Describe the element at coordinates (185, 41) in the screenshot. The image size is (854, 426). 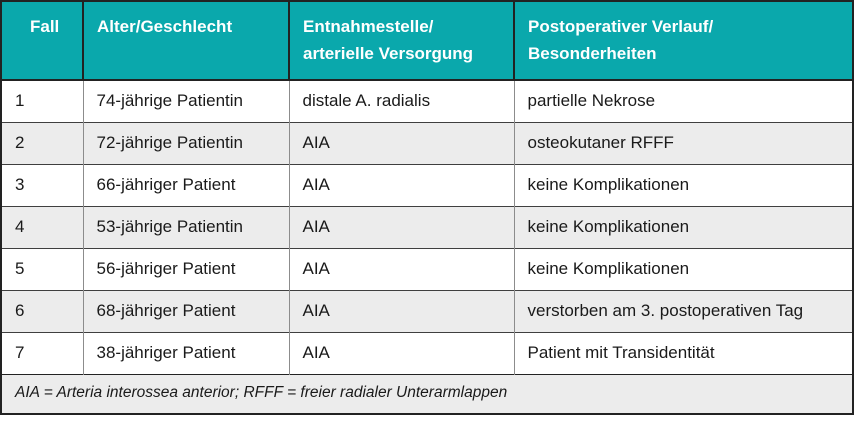
I see `column-header-alter-geschlecht: Alter/Geschlecht` at that location.